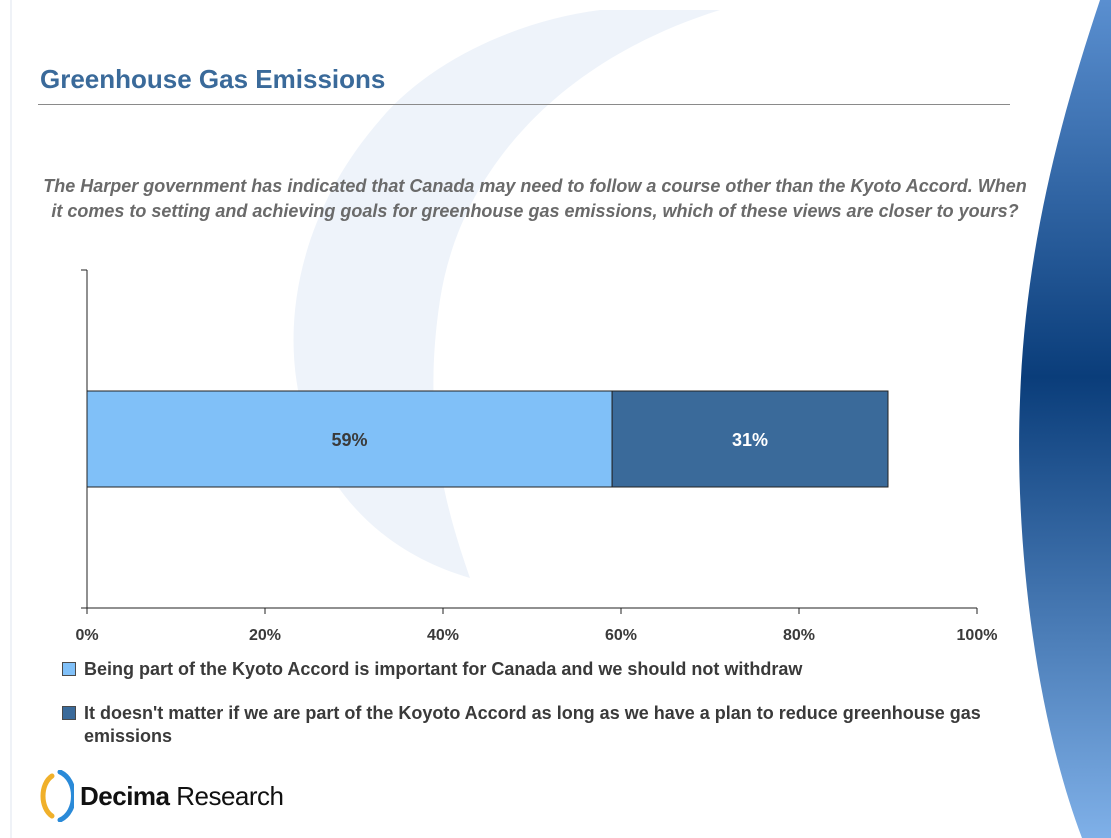 Image resolution: width=1111 pixels, height=838 pixels. I want to click on bar-data-label-1: 59%, so click(350, 440).